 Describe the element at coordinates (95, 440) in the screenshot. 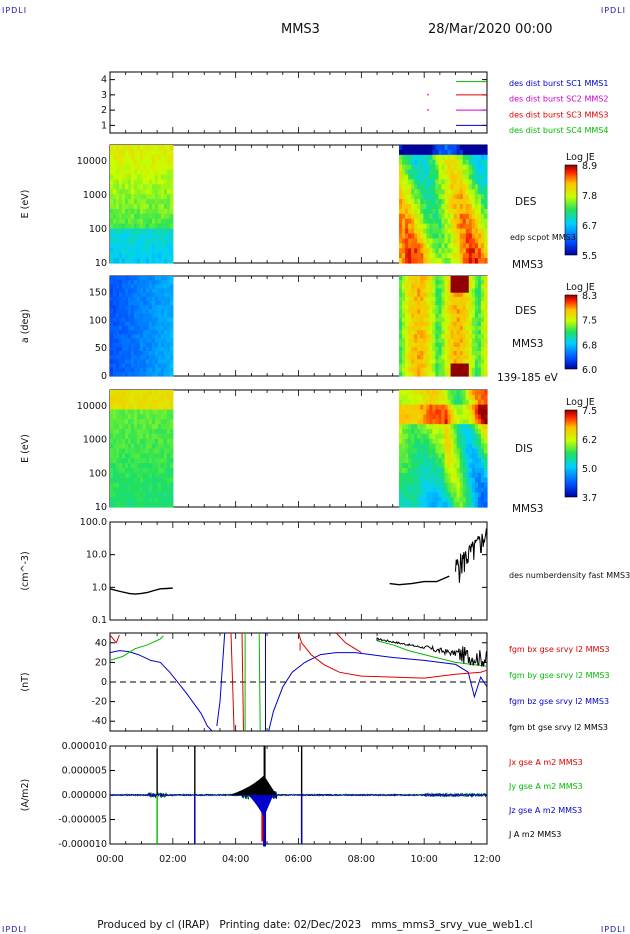

I see `y-tick-label: 1000` at that location.